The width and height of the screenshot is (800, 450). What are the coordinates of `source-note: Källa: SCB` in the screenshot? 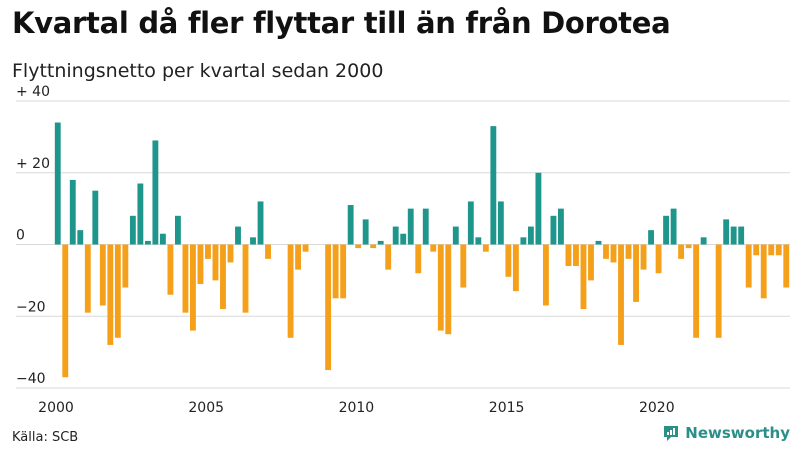 It's located at (45, 437).